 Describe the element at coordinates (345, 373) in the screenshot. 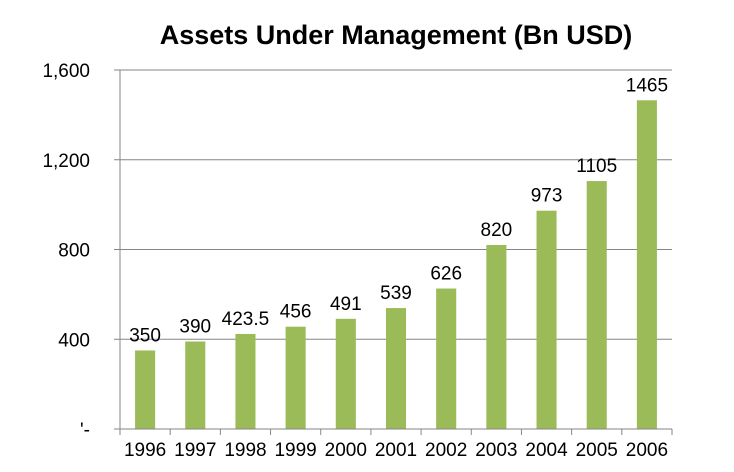

I see `bar-2000` at that location.